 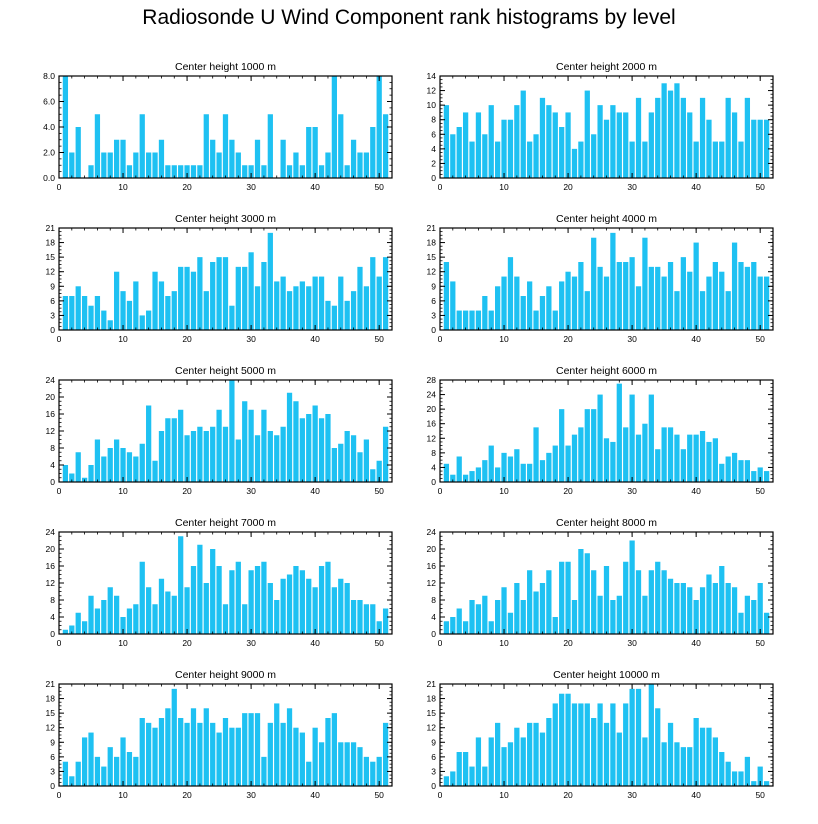 I want to click on x-tick-label: 0, so click(x=59, y=795).